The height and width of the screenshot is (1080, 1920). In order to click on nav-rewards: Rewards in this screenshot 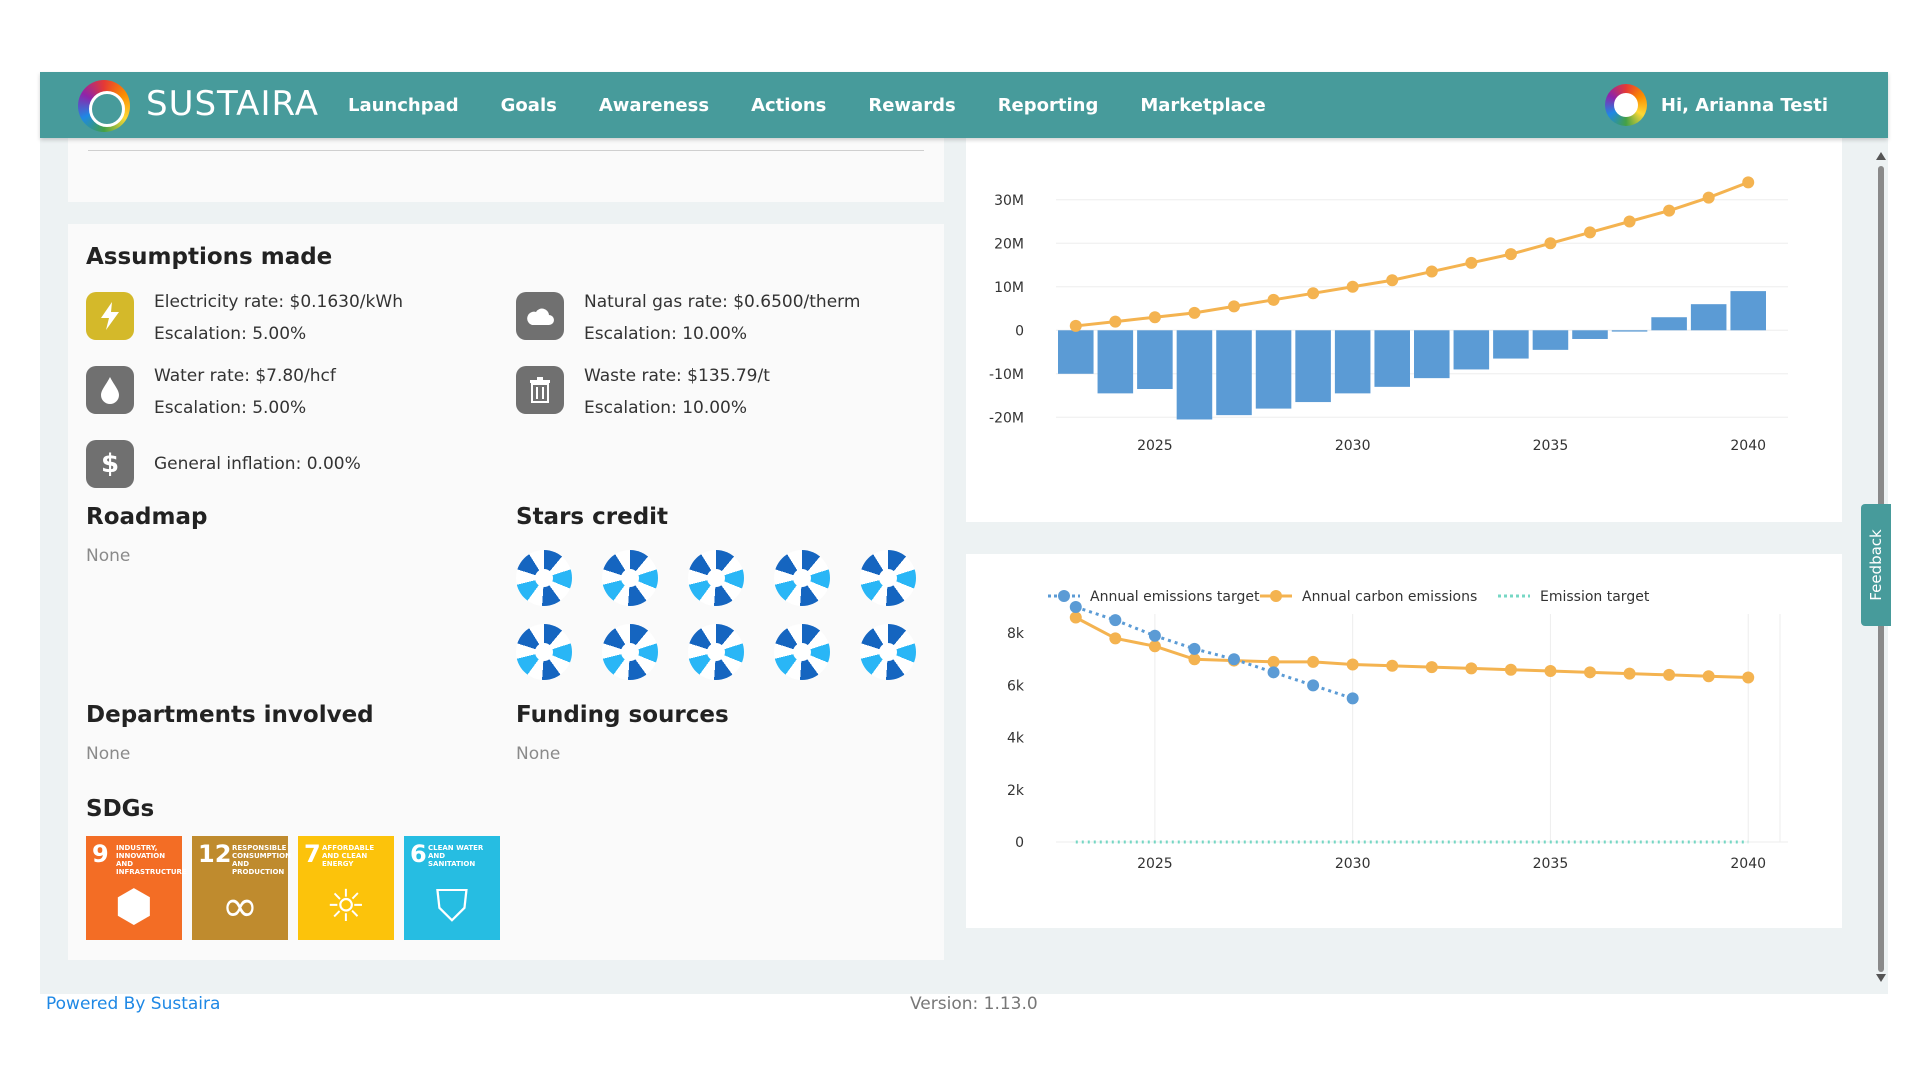, I will do `click(912, 105)`.